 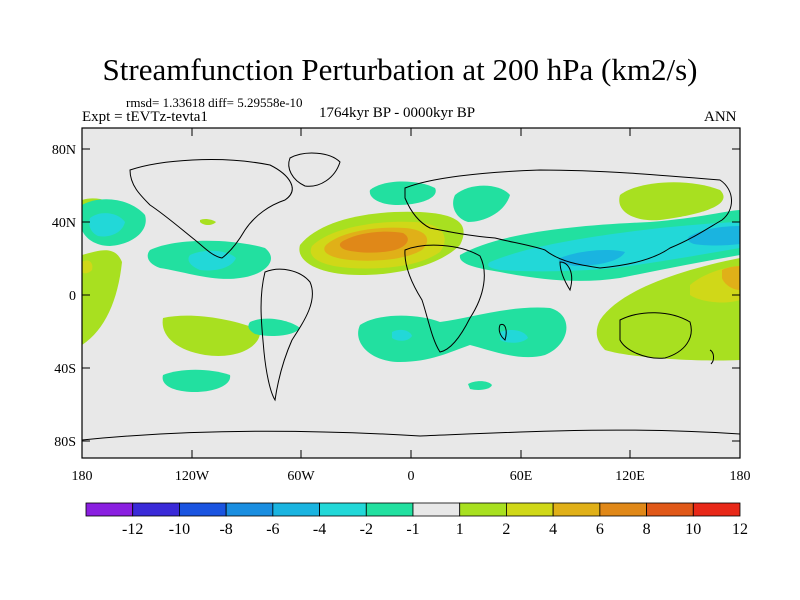 What do you see at coordinates (225, 529) in the screenshot?
I see `colorbar-label: -8` at bounding box center [225, 529].